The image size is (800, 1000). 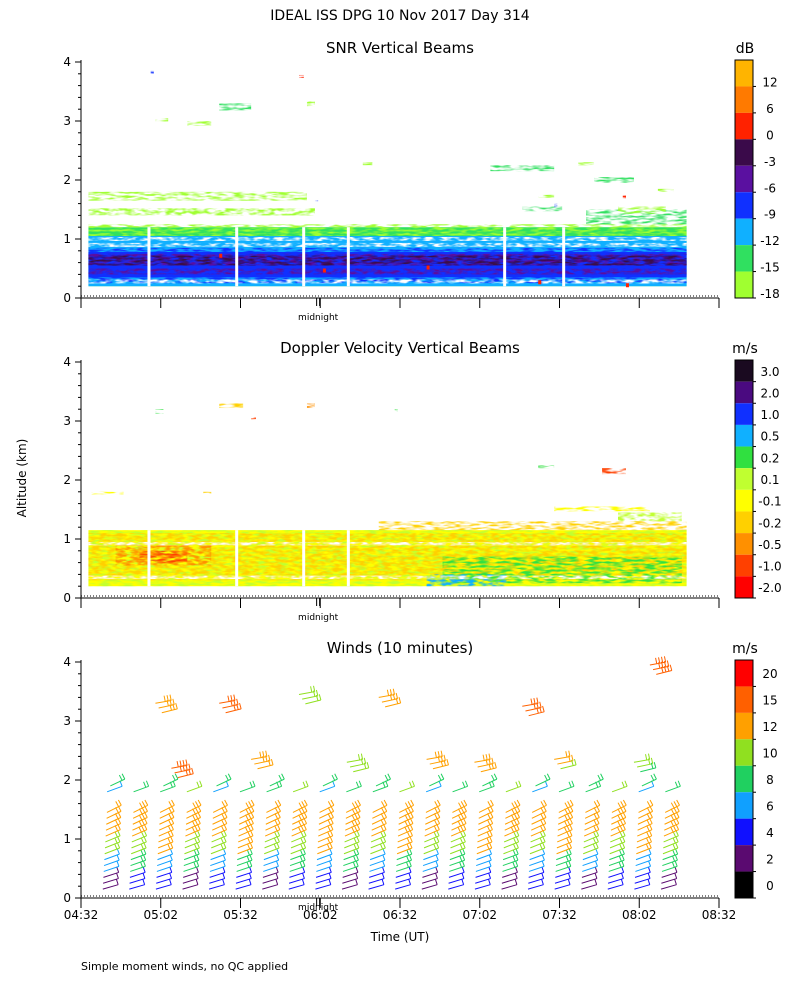 What do you see at coordinates (770, 241) in the screenshot?
I see `colorbar-label: -12` at bounding box center [770, 241].